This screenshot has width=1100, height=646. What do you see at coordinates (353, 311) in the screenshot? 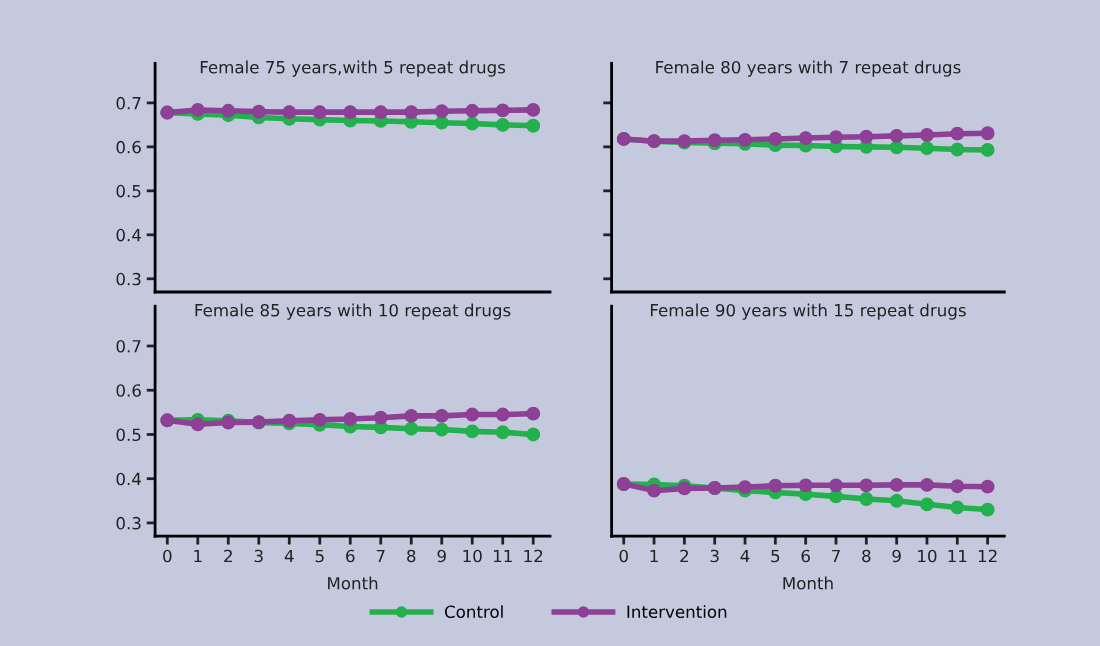
I see `chart-title: Female 85 years with 10 repeat drugs` at bounding box center [353, 311].